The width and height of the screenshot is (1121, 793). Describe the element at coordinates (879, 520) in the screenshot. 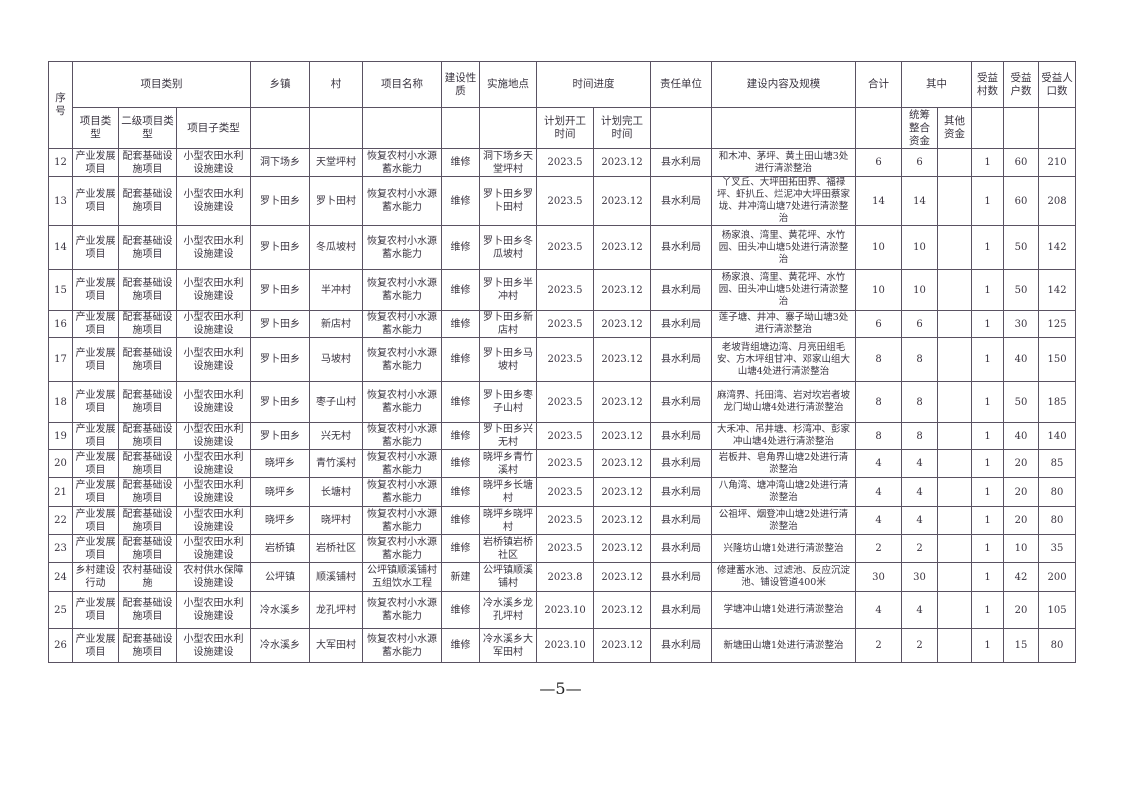

I see `cell-total: 4` at that location.